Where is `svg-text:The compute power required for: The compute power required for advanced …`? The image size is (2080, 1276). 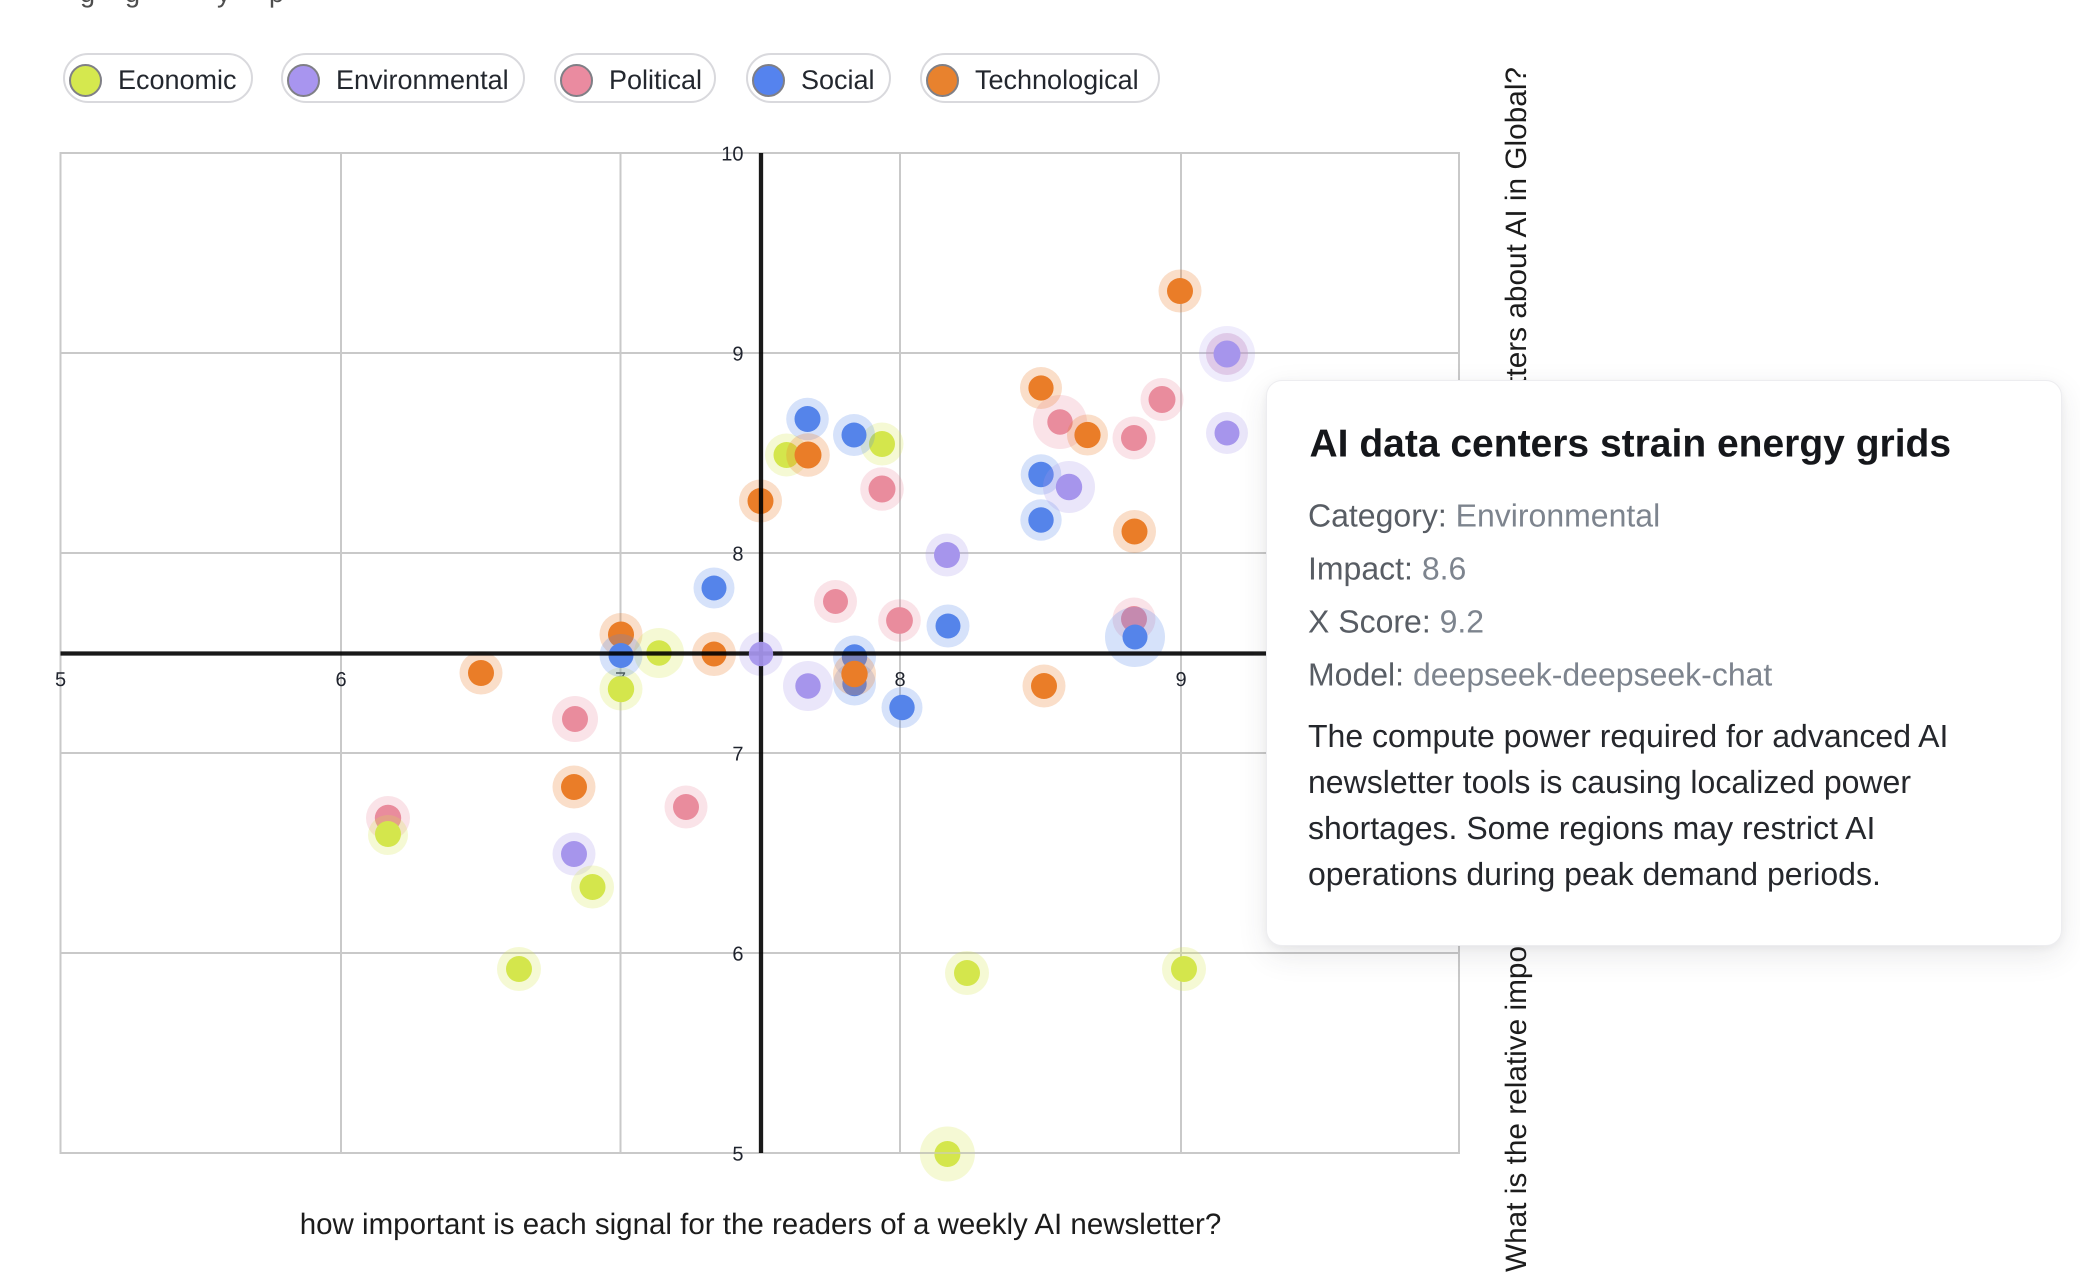 svg-text:The compute power required for: The compute power required for advanced … is located at coordinates (1628, 736).